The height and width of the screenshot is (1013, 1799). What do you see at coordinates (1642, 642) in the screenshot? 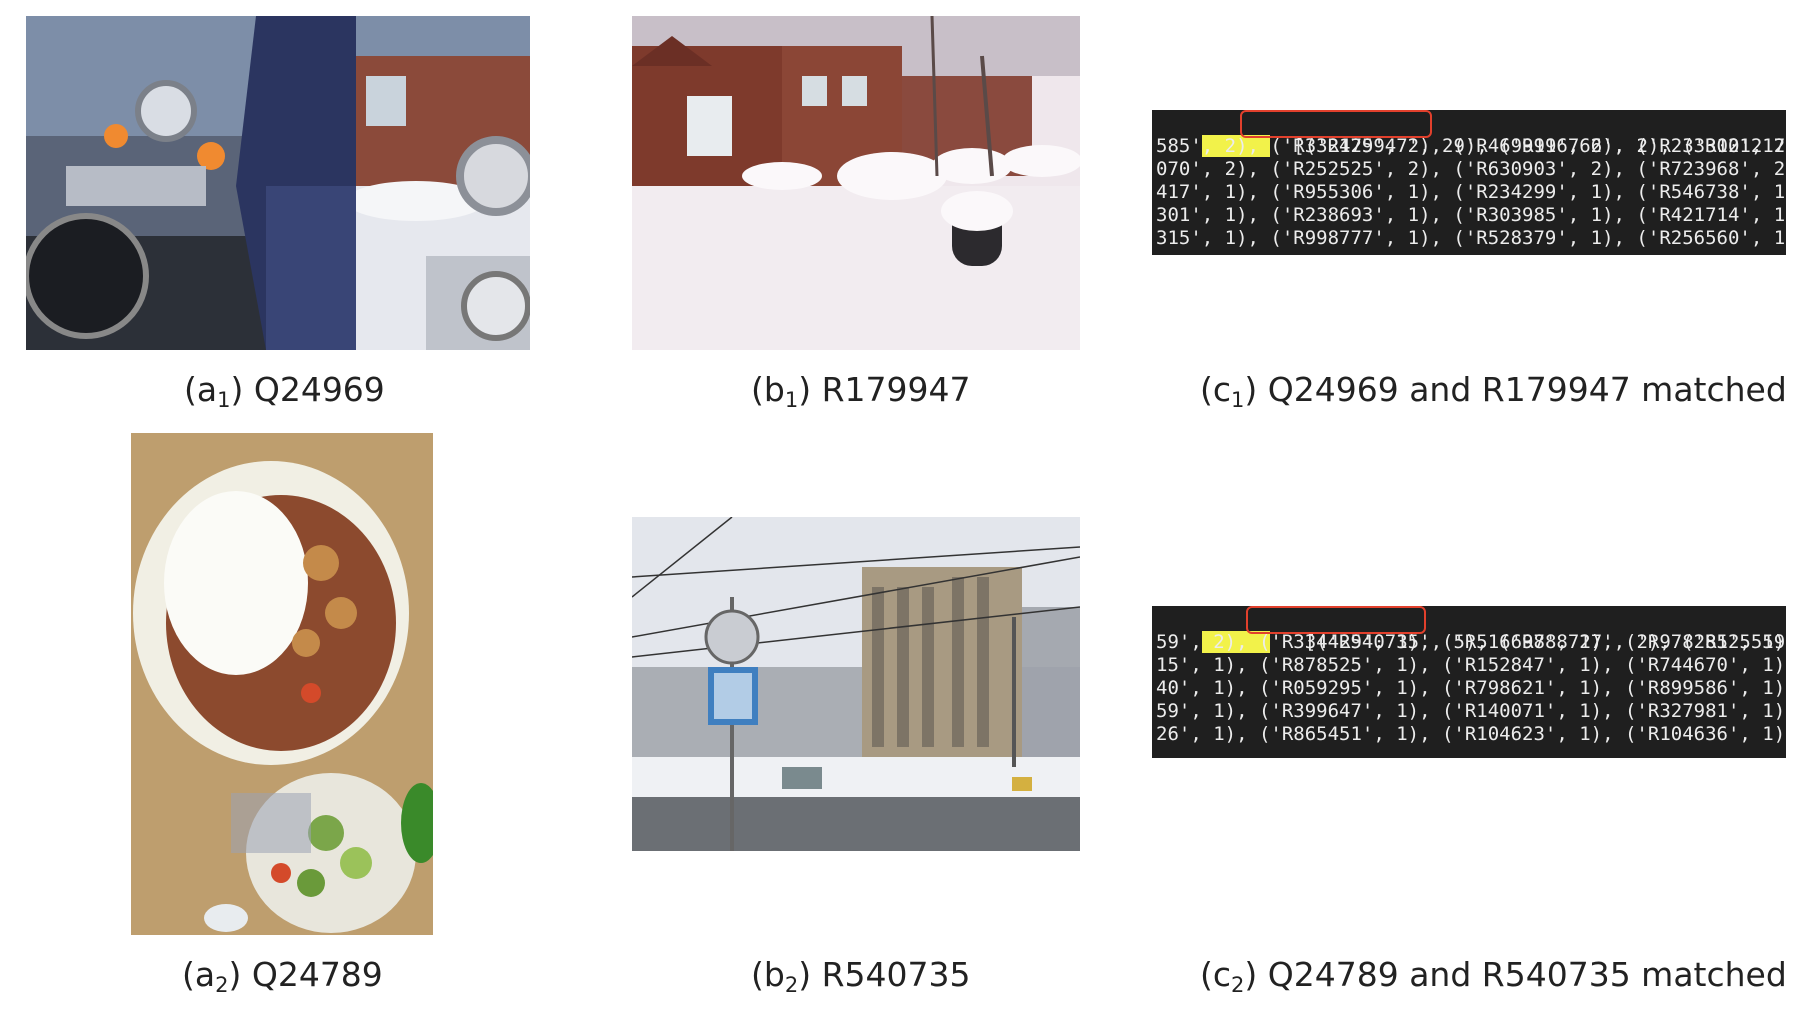
I see `match-list-rest: ('R888727', 2), ('R125559', 2),` at bounding box center [1642, 642].